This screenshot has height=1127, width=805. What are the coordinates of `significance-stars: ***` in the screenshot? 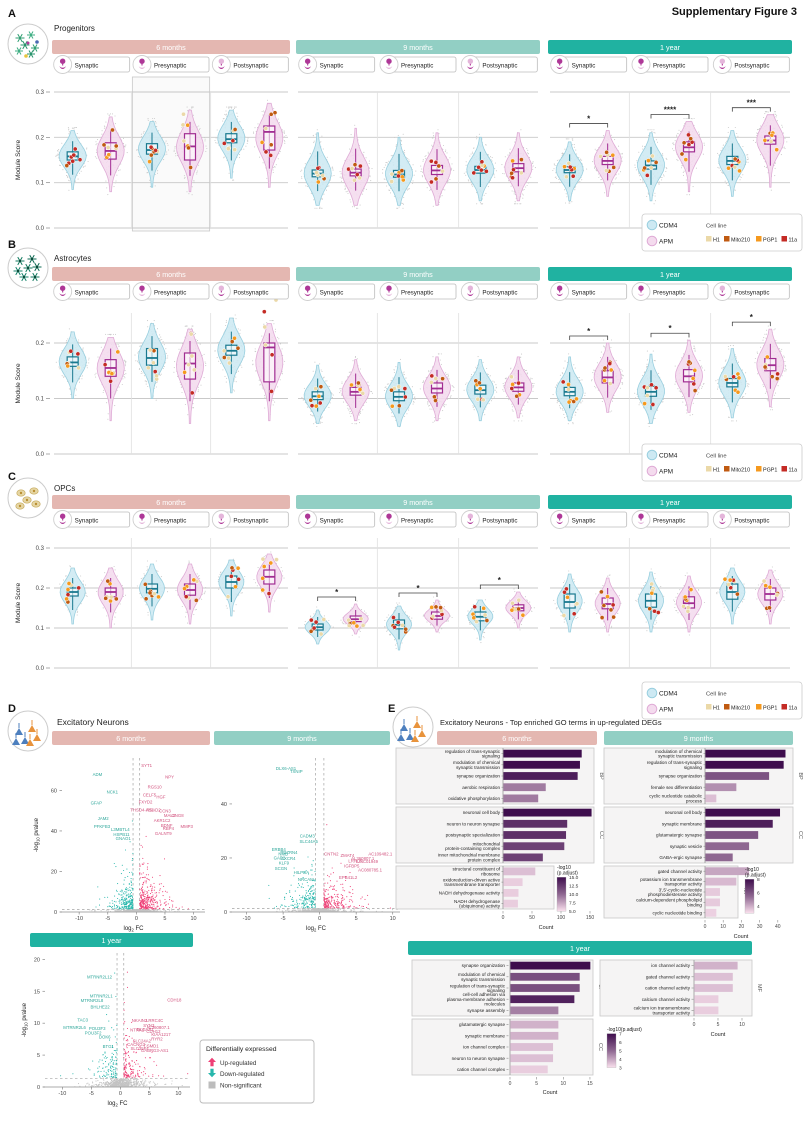 It's located at (752, 103).